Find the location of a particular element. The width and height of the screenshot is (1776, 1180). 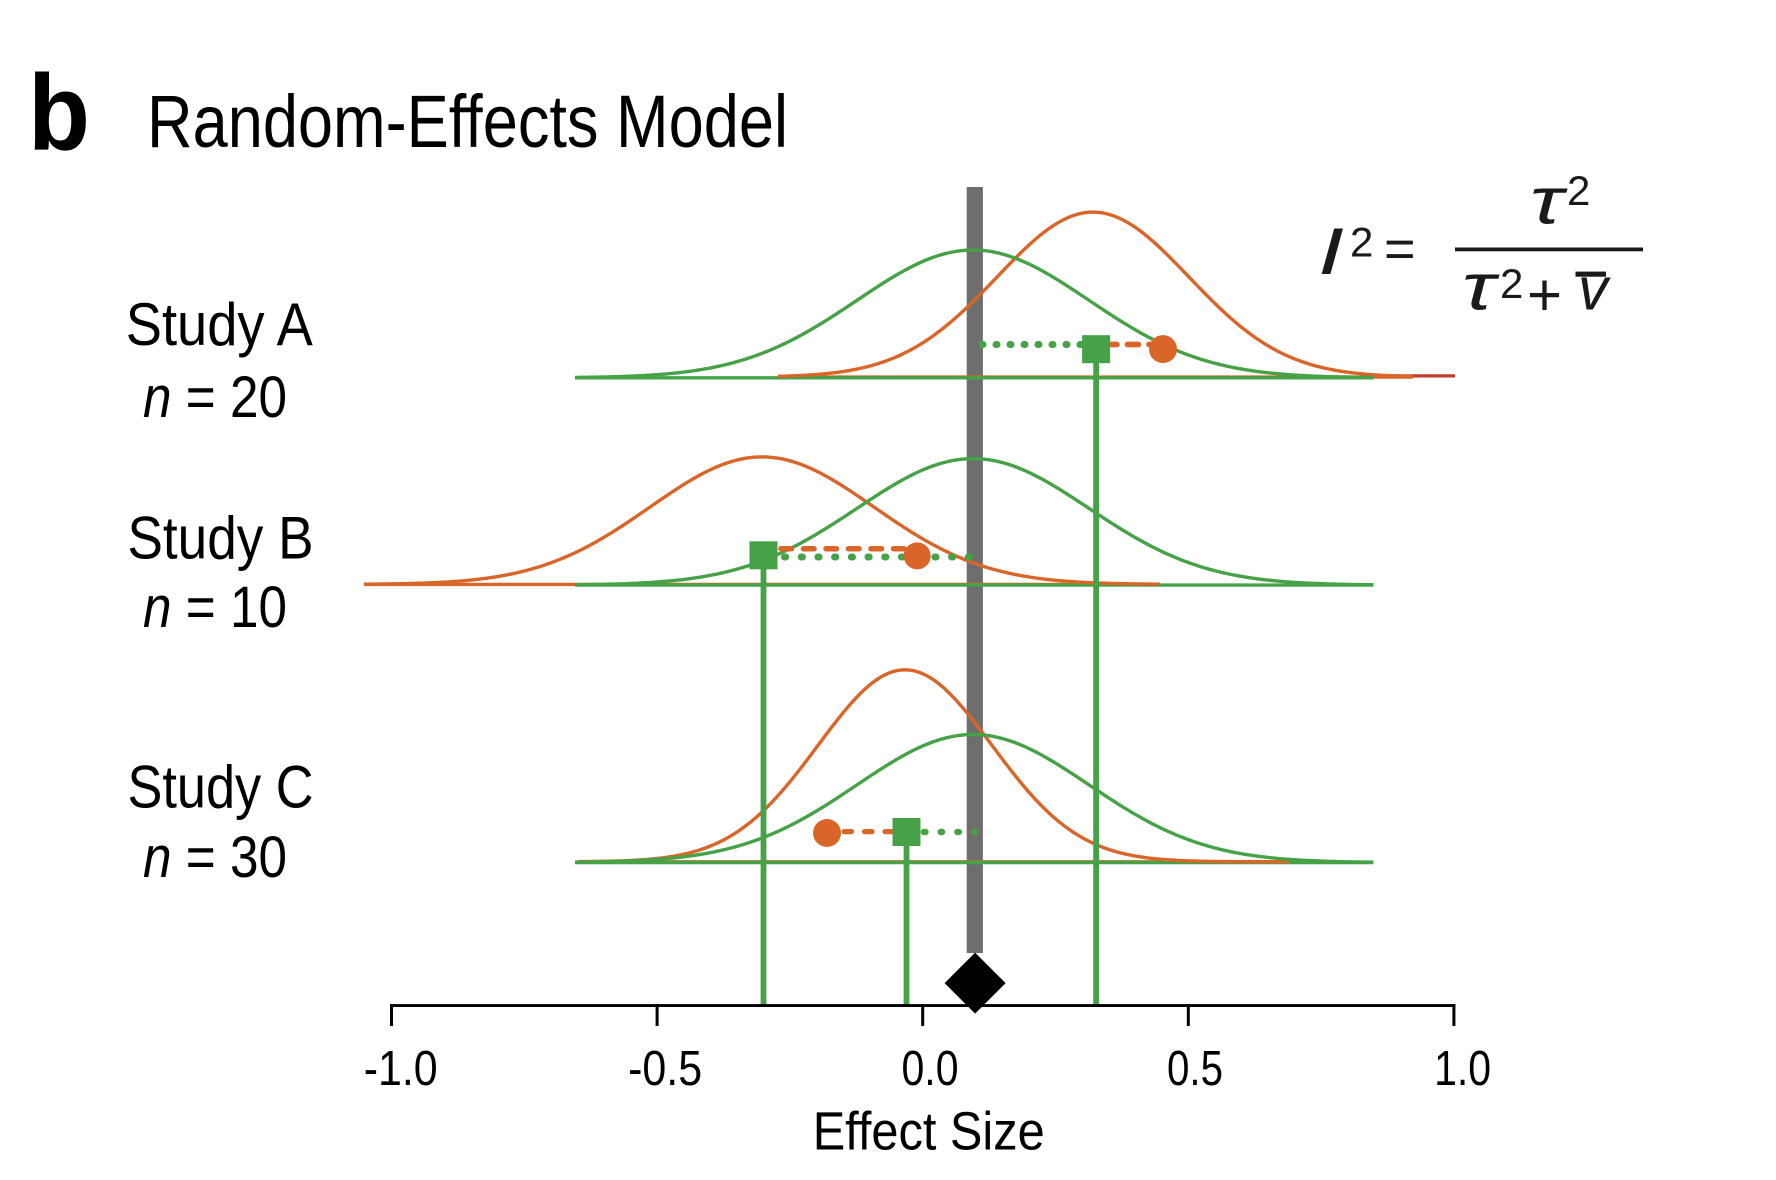

svg-text: -1.0 is located at coordinates (401, 1069).